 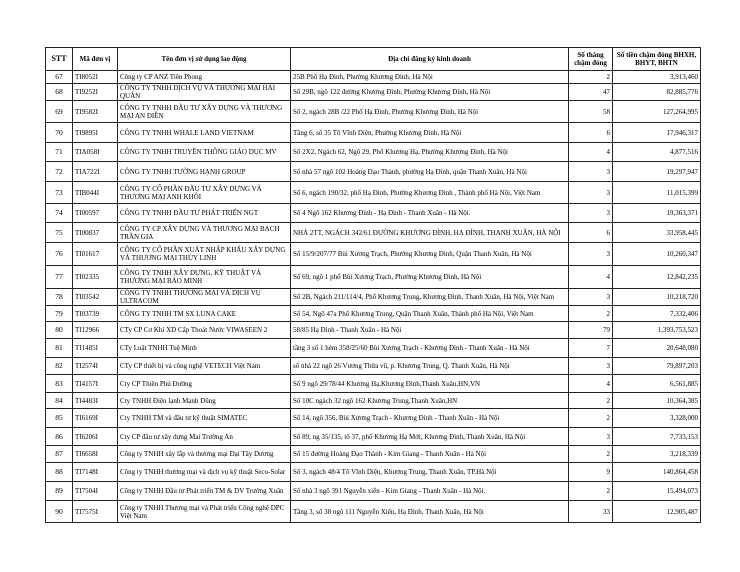 What do you see at coordinates (95, 171) in the screenshot?
I see `unit-code: TIA722I` at bounding box center [95, 171].